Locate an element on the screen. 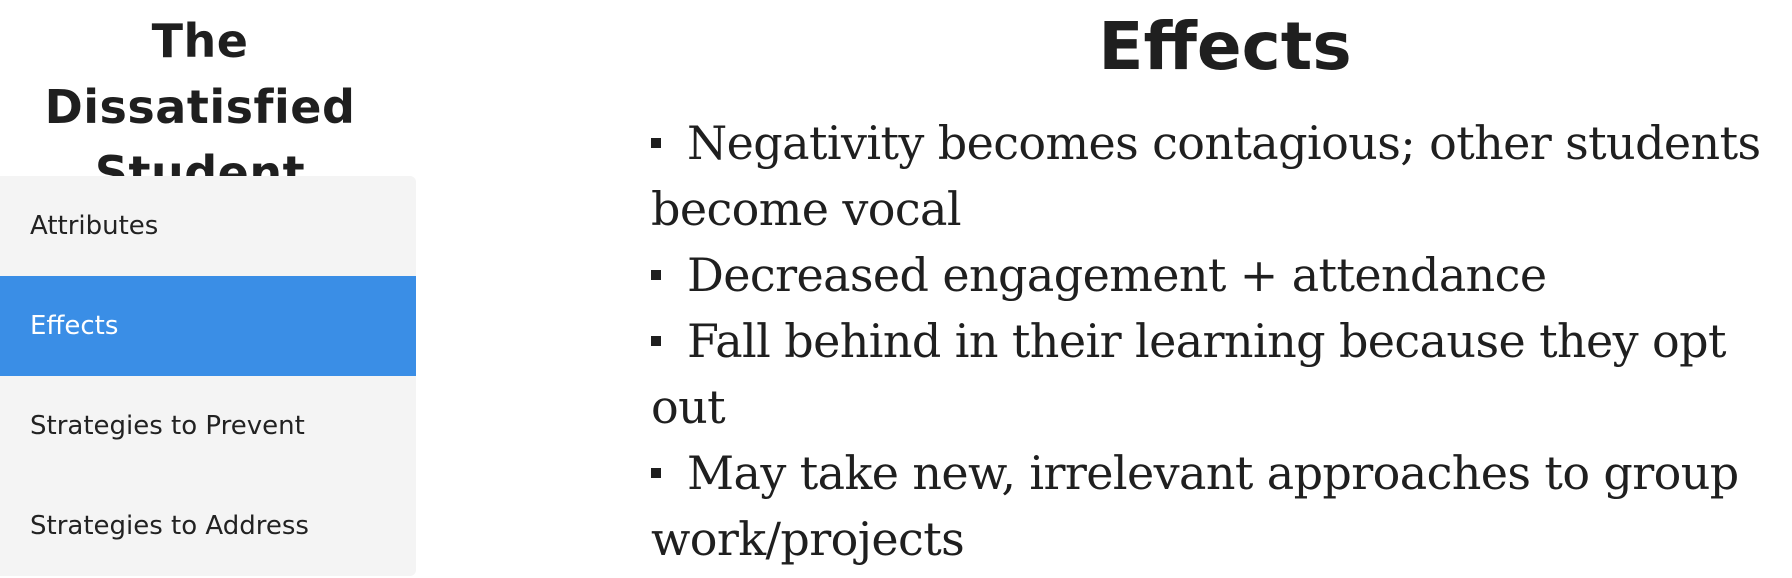 This screenshot has height=578, width=1792. bullet-item: Decreased engagement + attendance is located at coordinates (1216, 275).